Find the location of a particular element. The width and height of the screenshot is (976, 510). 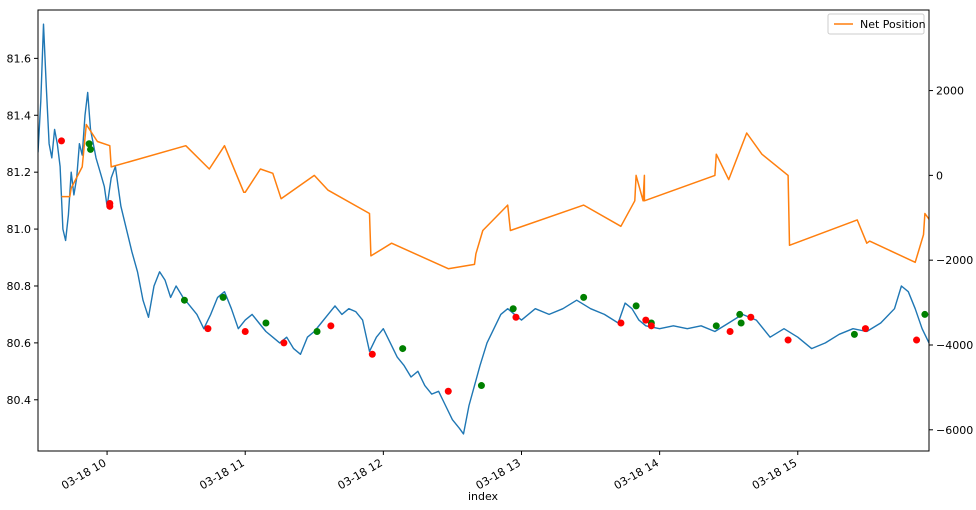

x-tick-label: 03-18 12 is located at coordinates (360, 474).